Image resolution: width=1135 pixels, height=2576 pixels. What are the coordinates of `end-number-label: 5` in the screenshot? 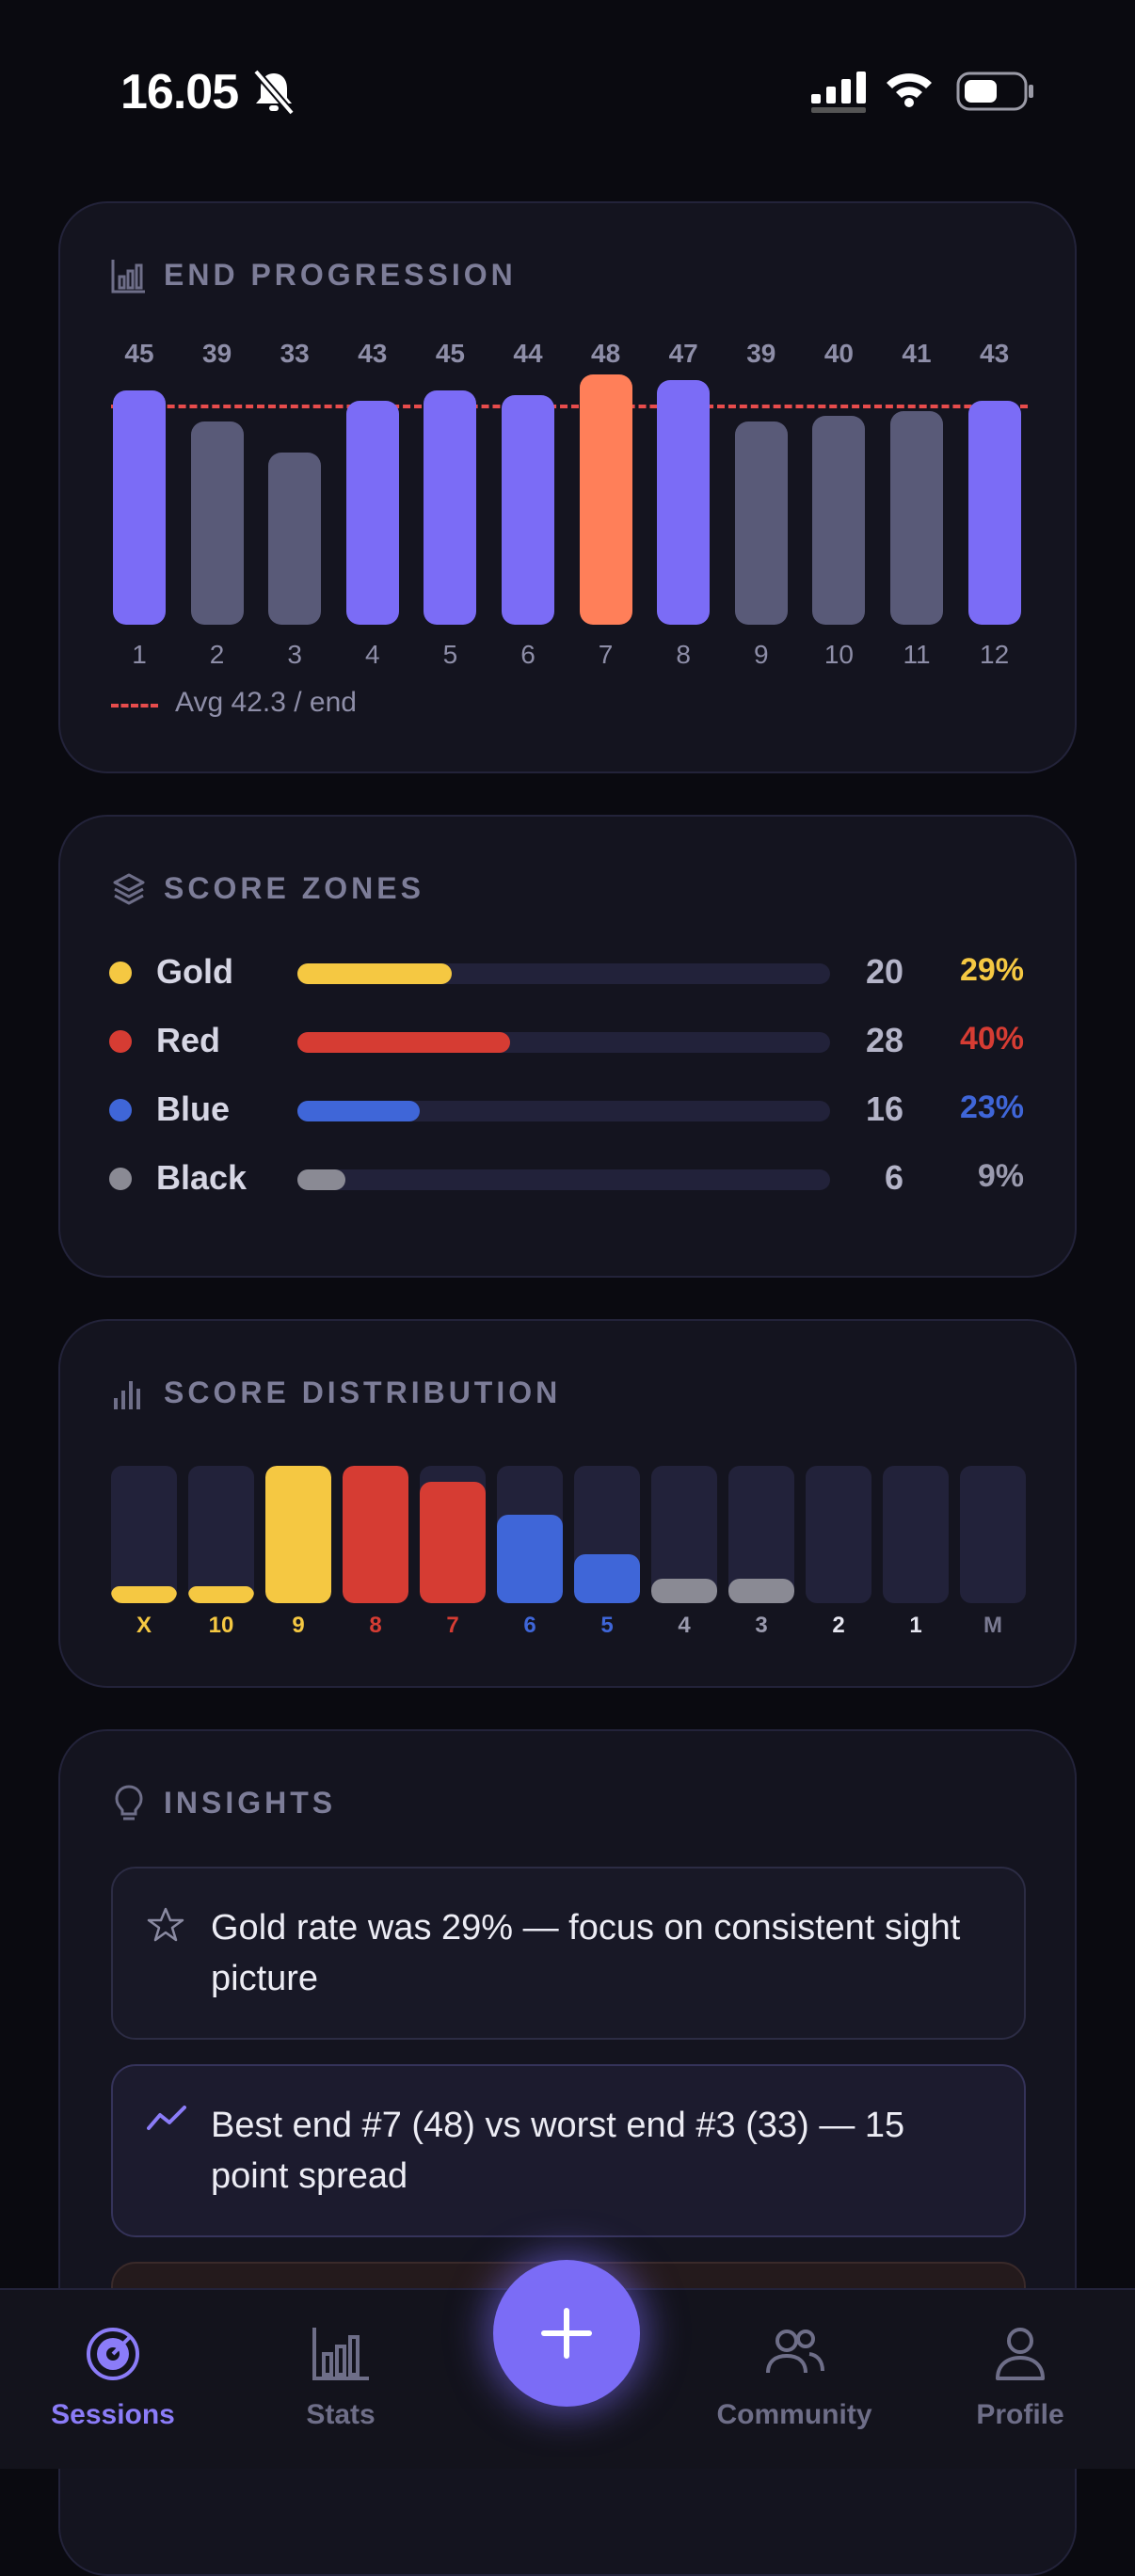 It's located at (450, 654).